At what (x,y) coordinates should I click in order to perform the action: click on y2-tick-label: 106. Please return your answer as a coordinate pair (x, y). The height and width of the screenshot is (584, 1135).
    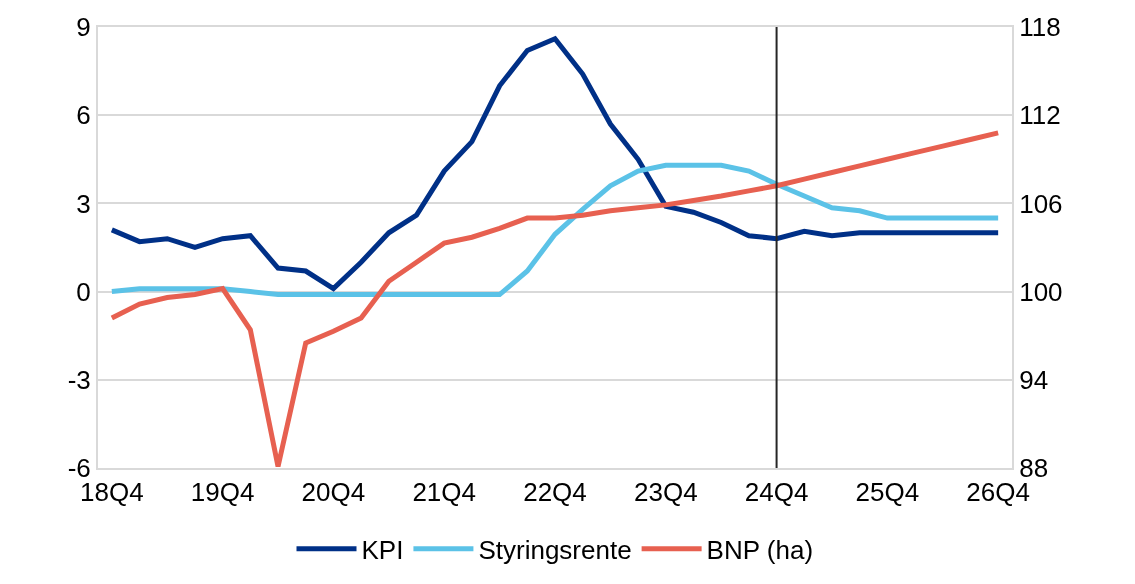
    Looking at the image, I should click on (1041, 203).